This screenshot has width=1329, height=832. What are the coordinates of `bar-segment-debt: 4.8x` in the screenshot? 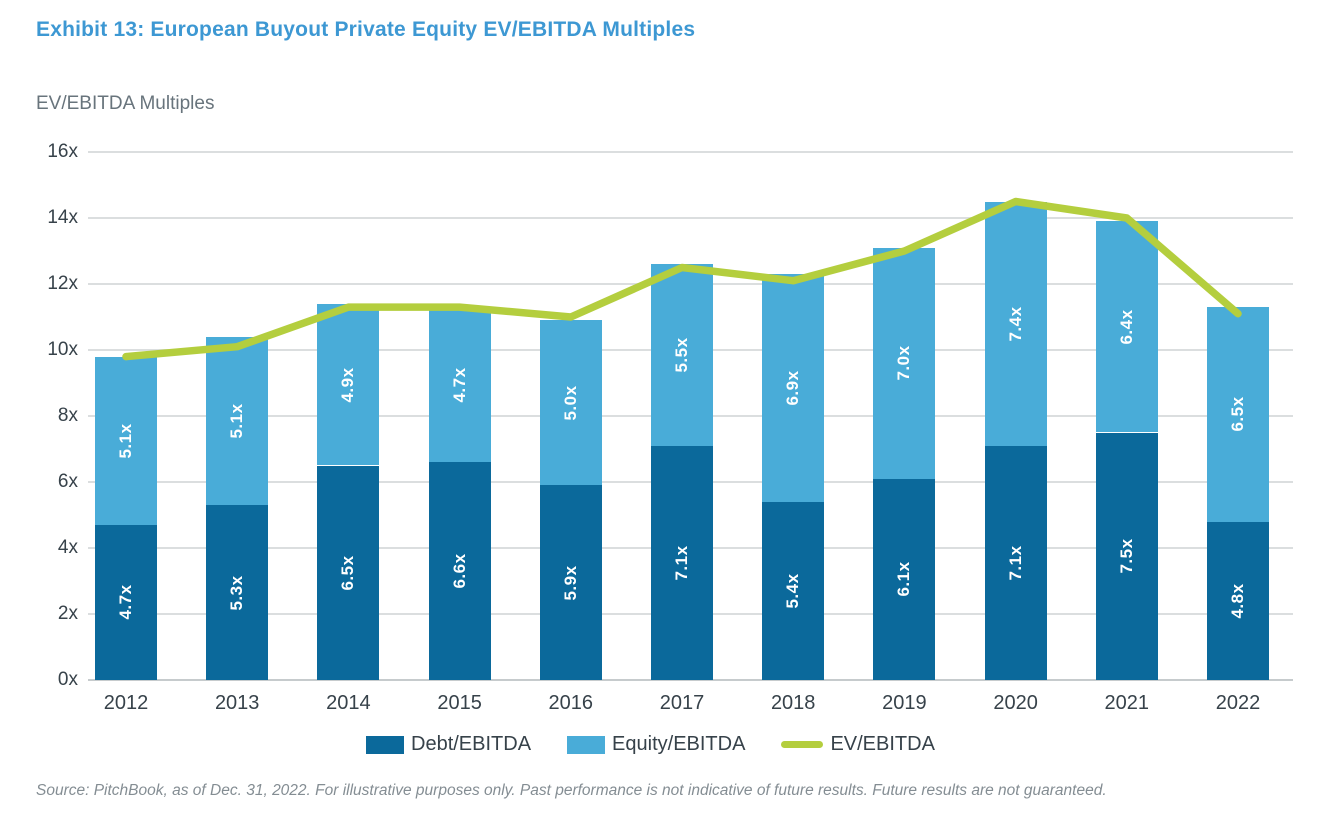 It's located at (1238, 600).